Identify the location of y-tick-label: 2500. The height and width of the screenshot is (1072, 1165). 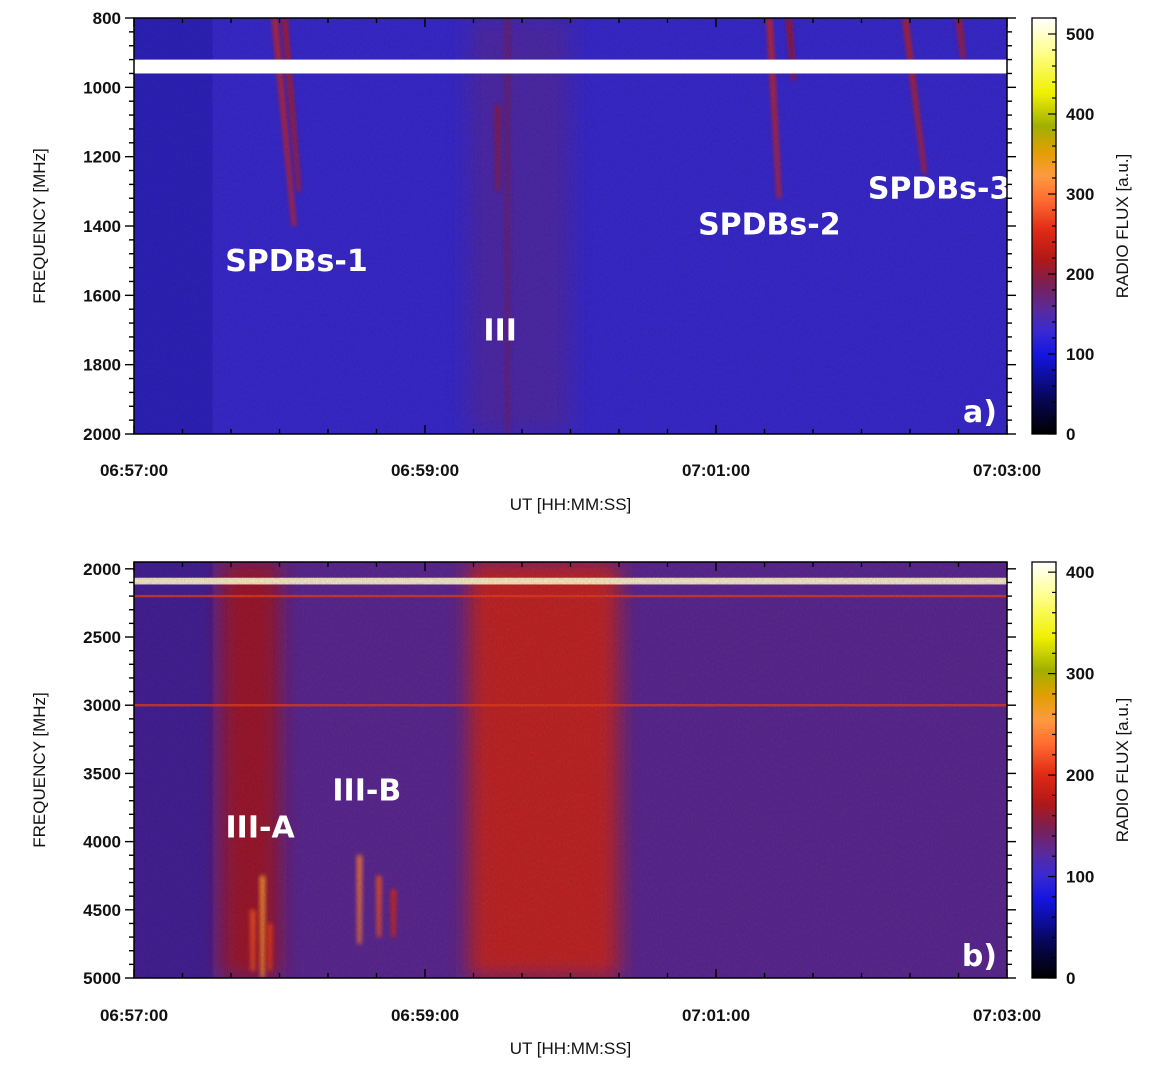
(102, 637).